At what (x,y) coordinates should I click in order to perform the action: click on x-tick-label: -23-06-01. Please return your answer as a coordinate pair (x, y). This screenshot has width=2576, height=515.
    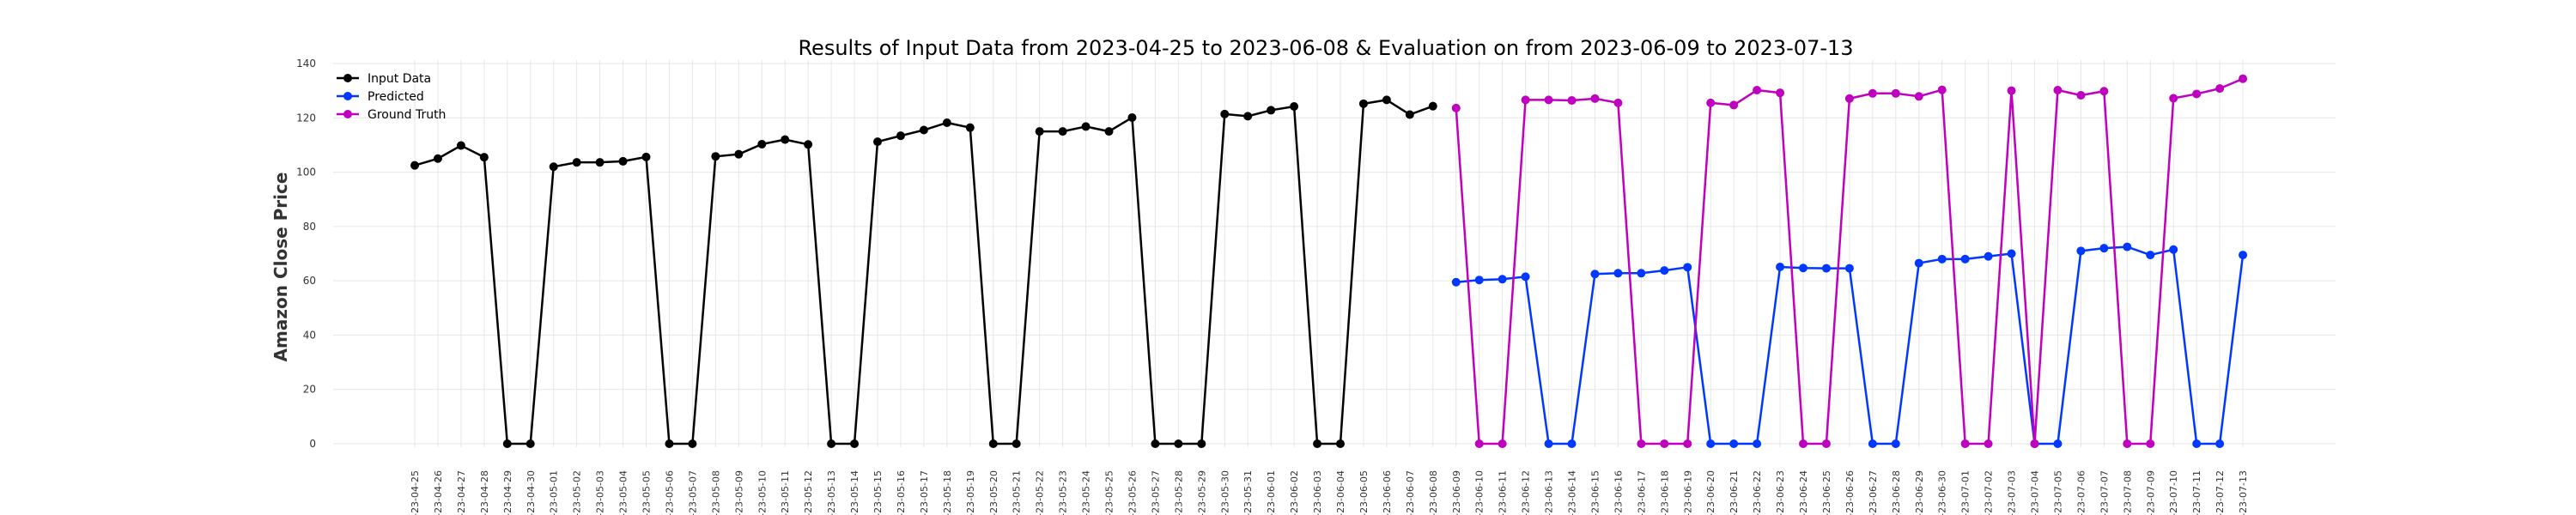
    Looking at the image, I should click on (1272, 492).